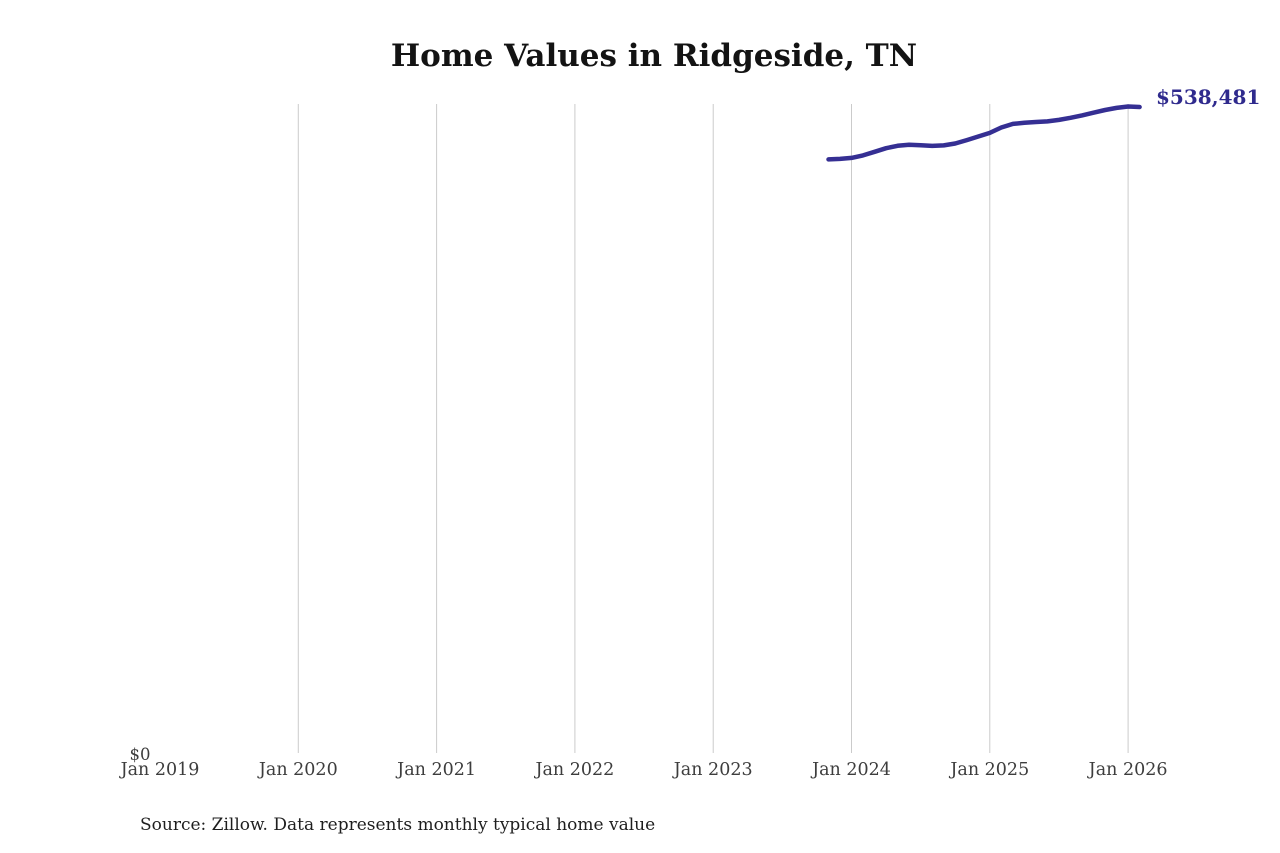  Describe the element at coordinates (140, 754) in the screenshot. I see `y-axis-zero-label: $0` at that location.